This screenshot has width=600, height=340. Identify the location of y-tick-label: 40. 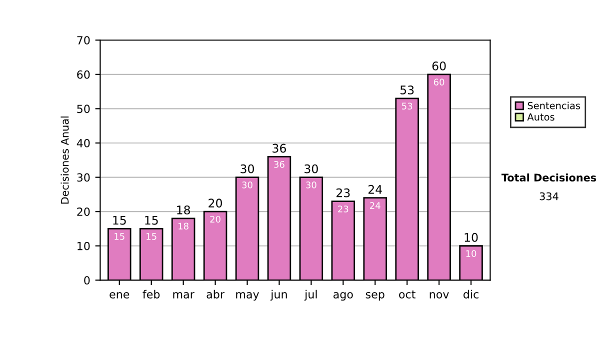
(83, 143).